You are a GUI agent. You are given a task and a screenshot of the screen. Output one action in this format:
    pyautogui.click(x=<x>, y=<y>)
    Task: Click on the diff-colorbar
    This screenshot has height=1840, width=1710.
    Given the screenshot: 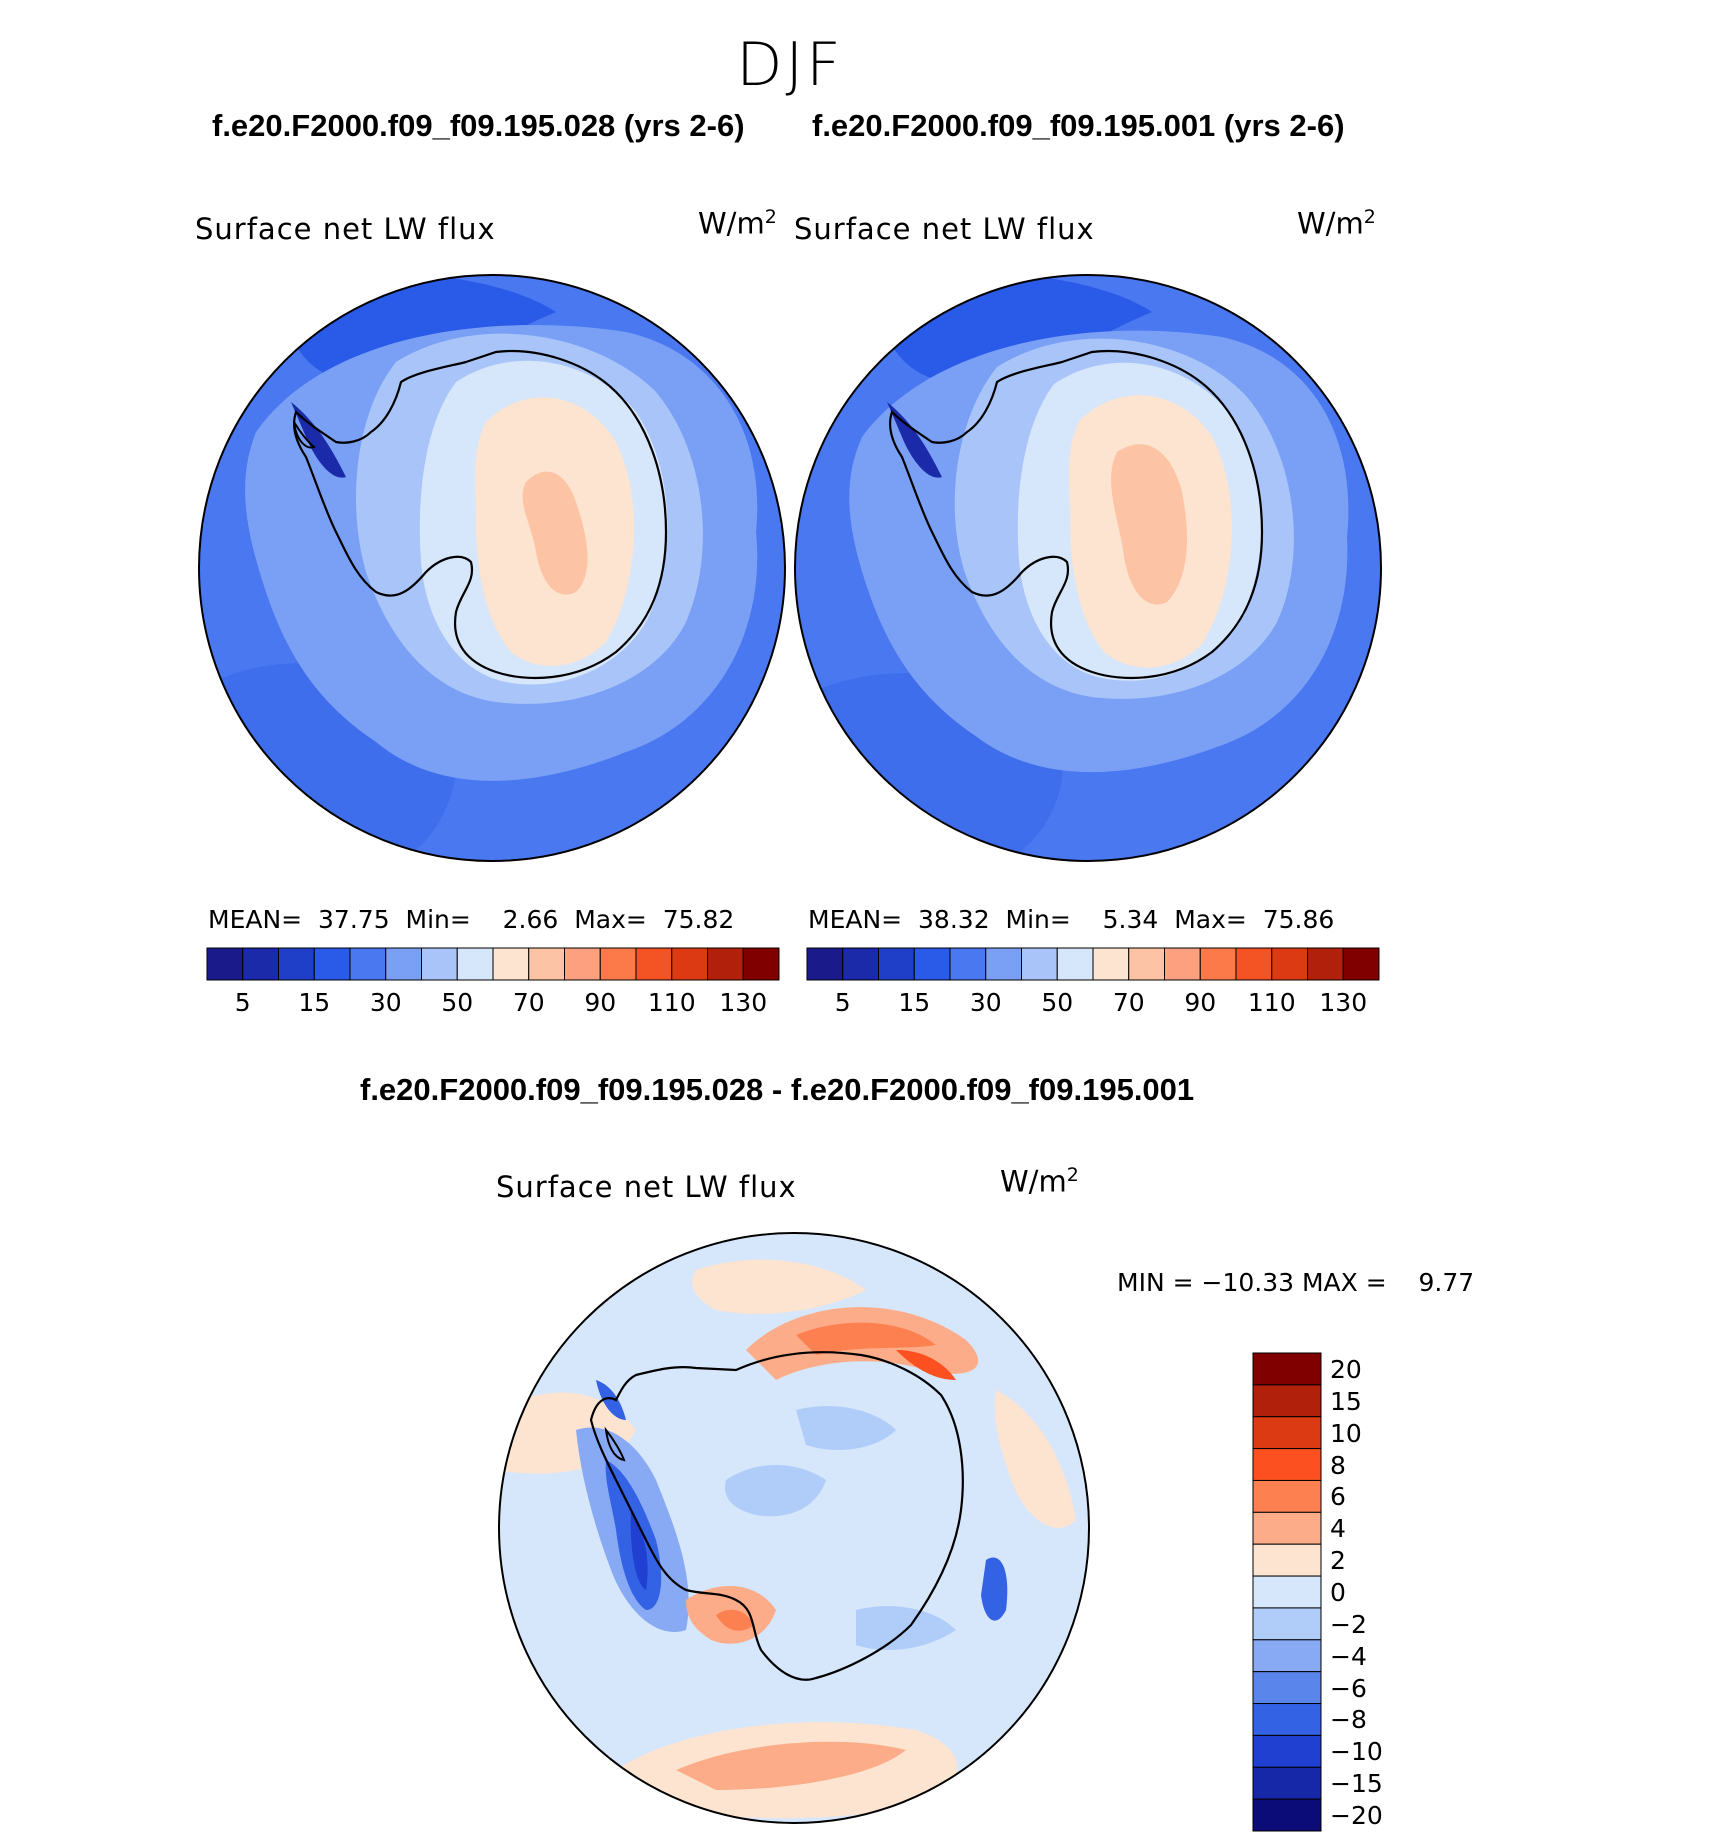 What is the action you would take?
    pyautogui.click(x=1287, y=1592)
    